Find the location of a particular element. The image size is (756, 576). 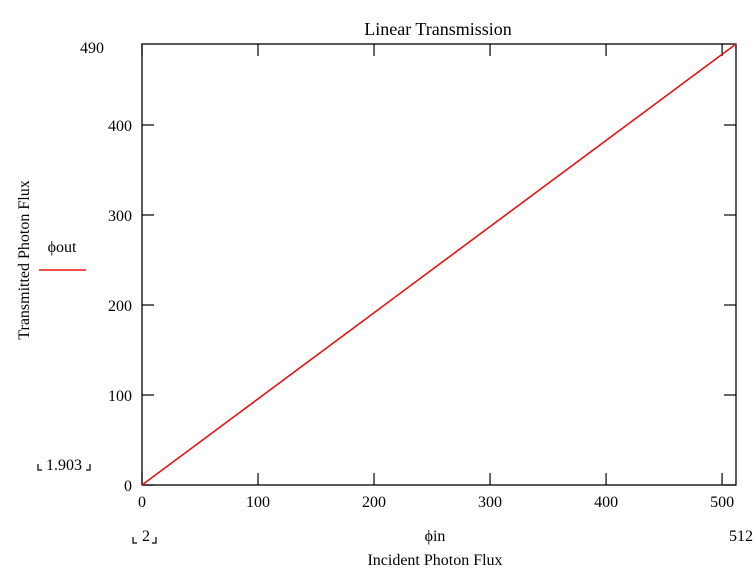

x-min-bracket is located at coordinates (144, 540).